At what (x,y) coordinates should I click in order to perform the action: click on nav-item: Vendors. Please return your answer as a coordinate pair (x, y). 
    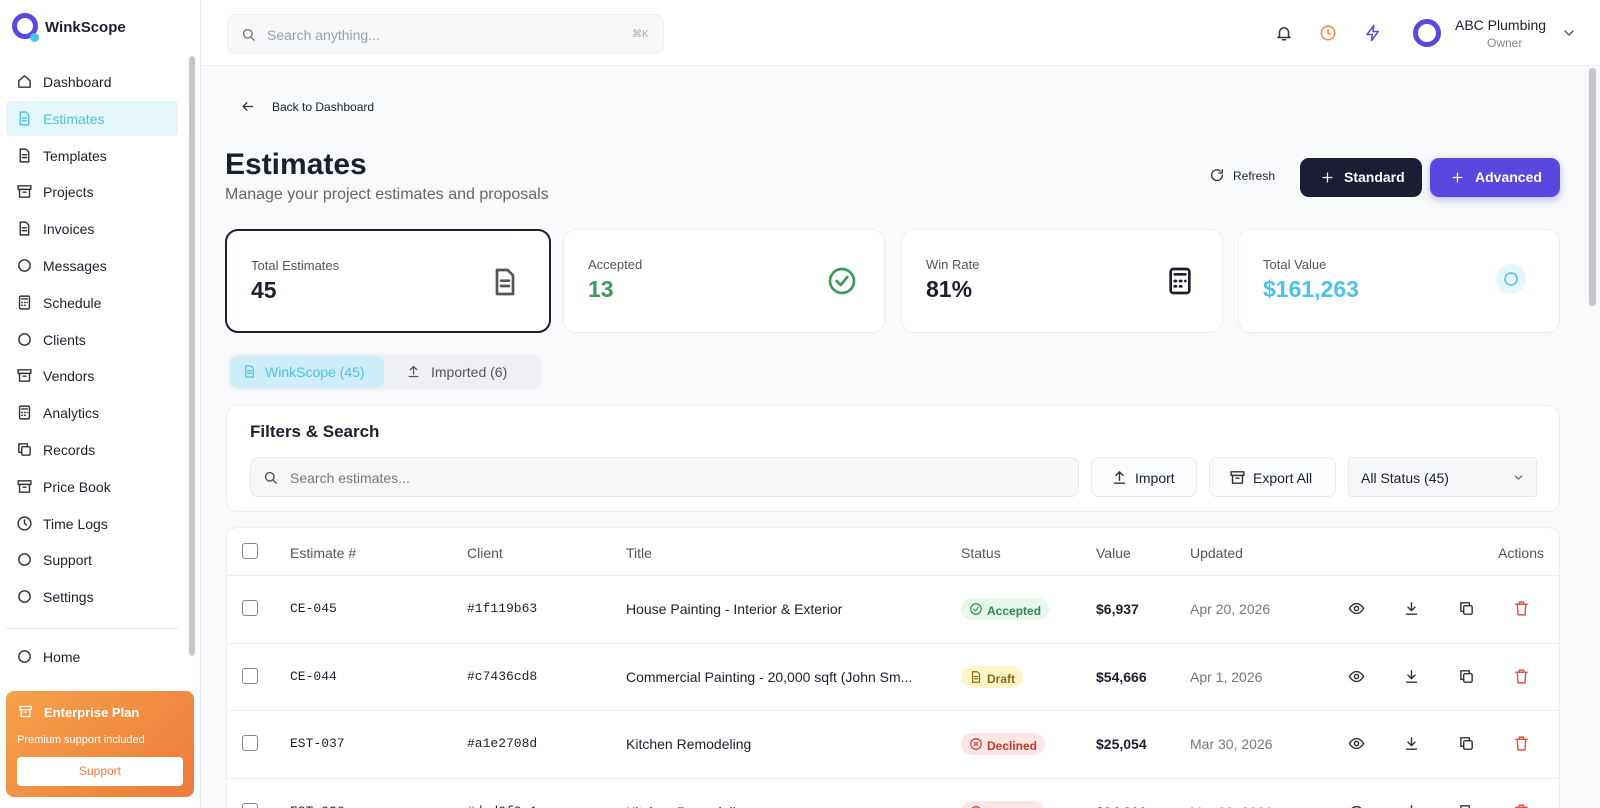
    Looking at the image, I should click on (92, 375).